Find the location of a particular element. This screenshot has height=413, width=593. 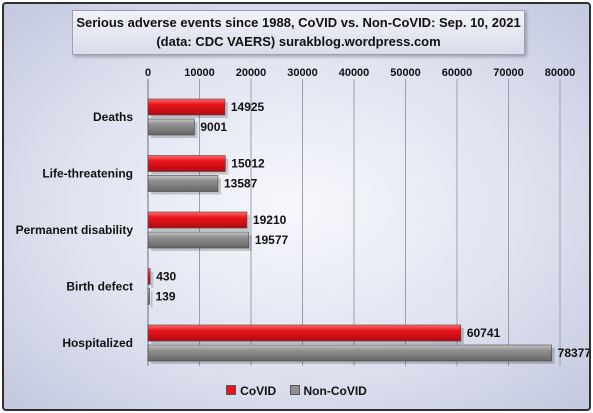

category-label-birth-defect: Birth defect is located at coordinates (99, 287).